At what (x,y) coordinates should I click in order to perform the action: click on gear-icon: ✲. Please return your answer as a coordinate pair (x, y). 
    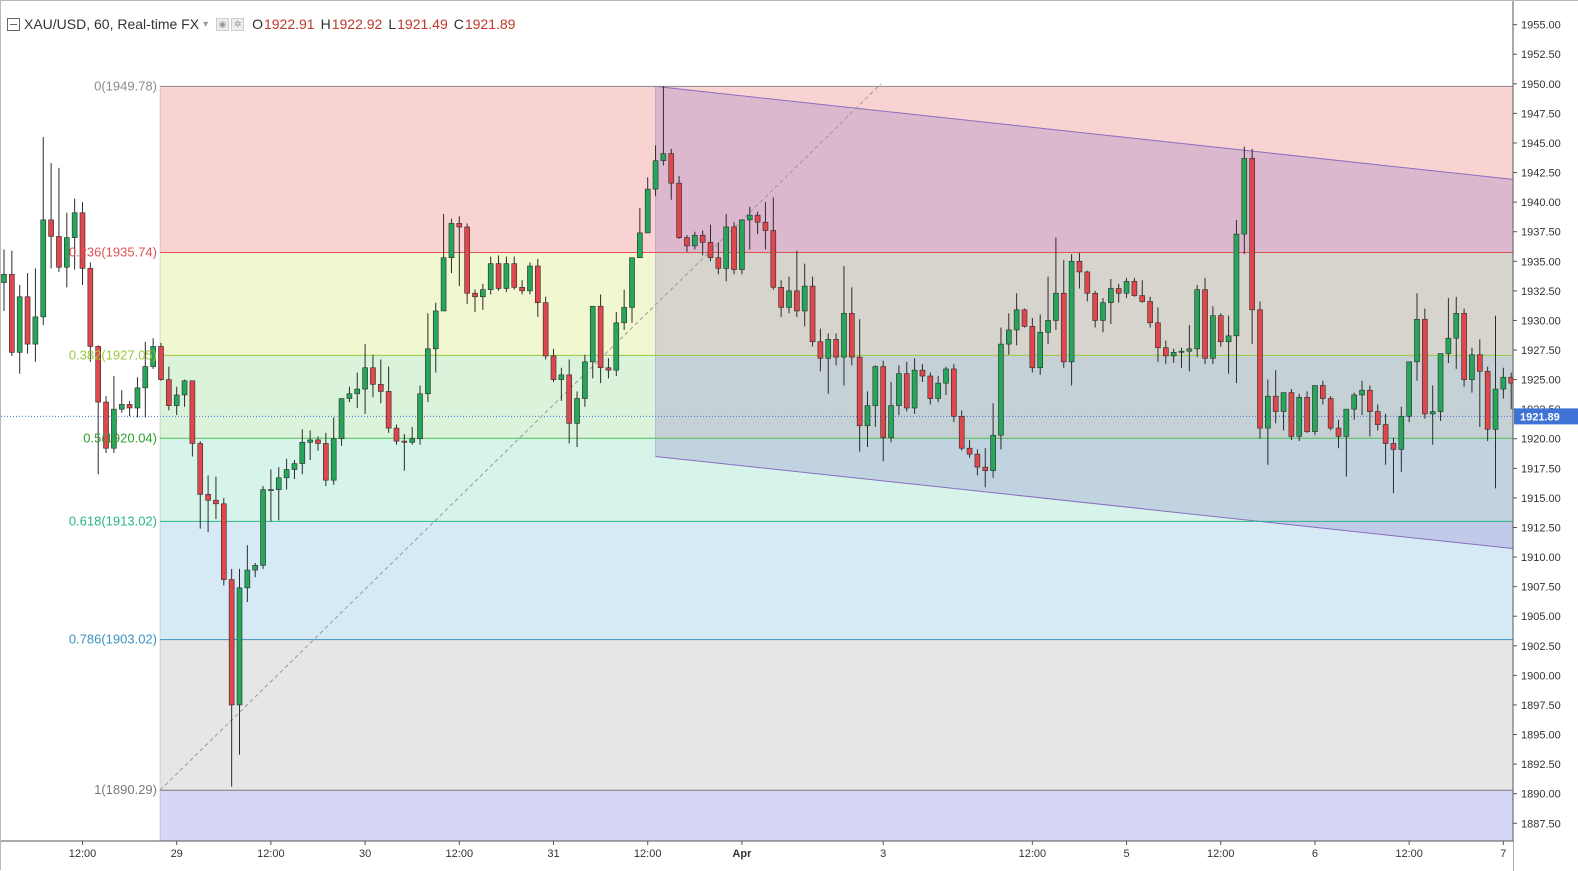
    Looking at the image, I should click on (238, 24).